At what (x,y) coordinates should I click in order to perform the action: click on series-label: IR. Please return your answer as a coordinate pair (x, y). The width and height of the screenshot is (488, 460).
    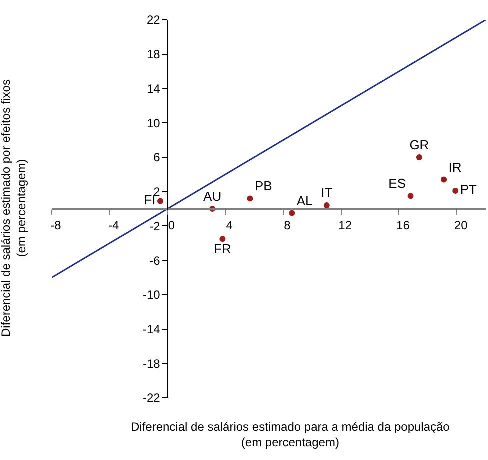
    Looking at the image, I should click on (455, 167).